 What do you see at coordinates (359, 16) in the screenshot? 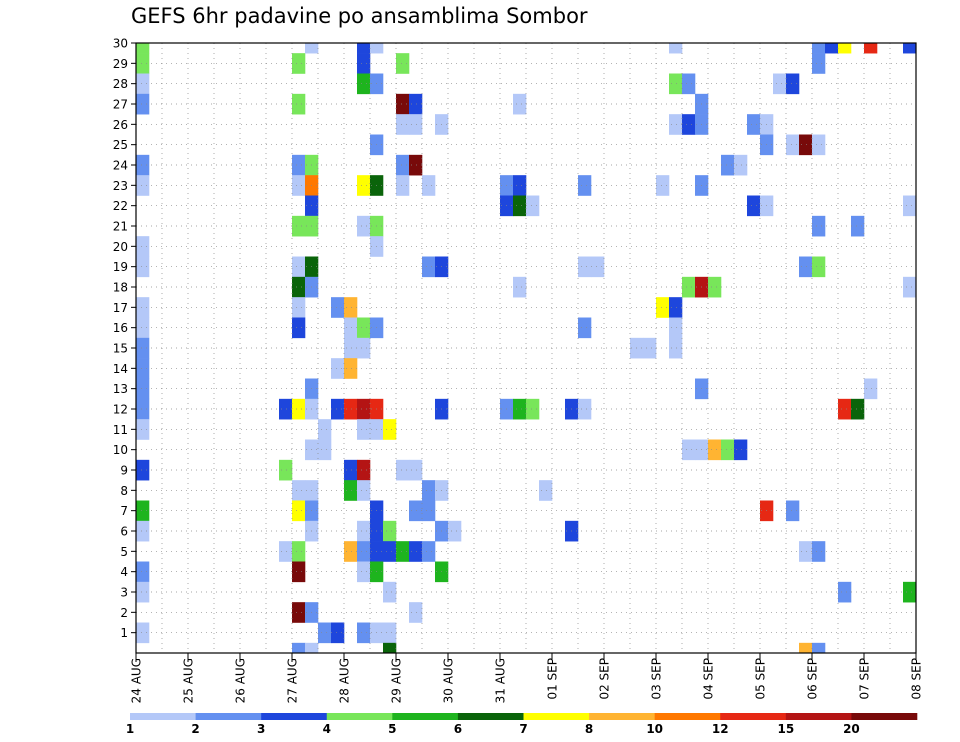
I see `chart-title: GEFS 6hr padavine po ansamblima Sombor` at bounding box center [359, 16].